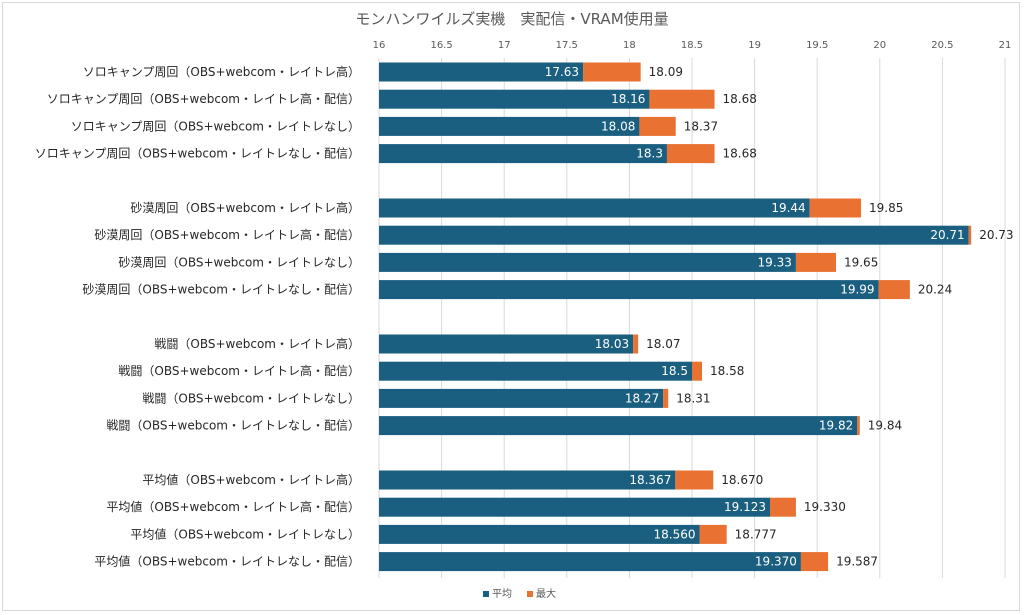 This screenshot has width=1024, height=615. Describe the element at coordinates (674, 371) in the screenshot. I see `data-label-average: 18.5` at that location.